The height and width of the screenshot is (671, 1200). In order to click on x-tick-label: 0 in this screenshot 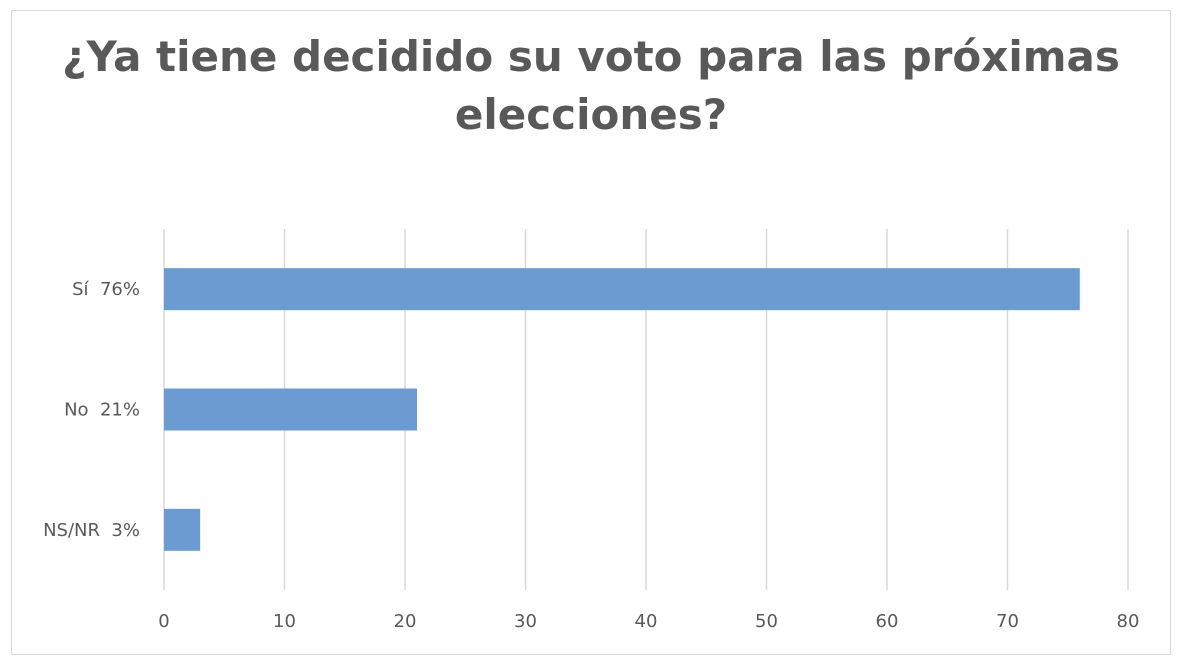, I will do `click(163, 621)`.